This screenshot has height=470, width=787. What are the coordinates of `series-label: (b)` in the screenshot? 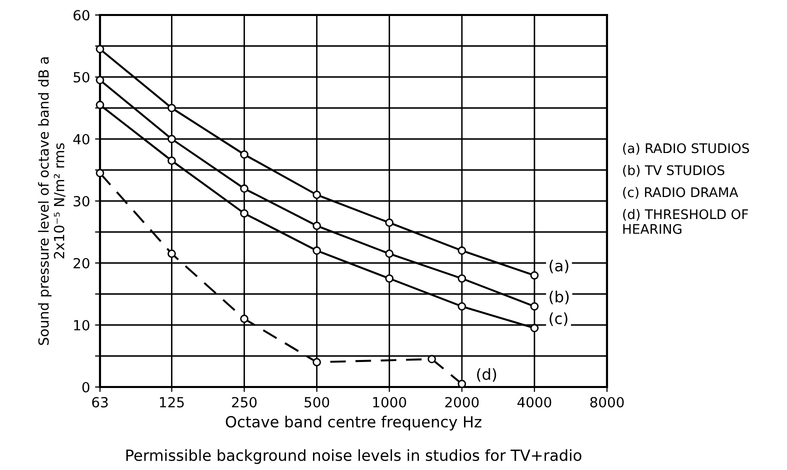 It's located at (559, 297).